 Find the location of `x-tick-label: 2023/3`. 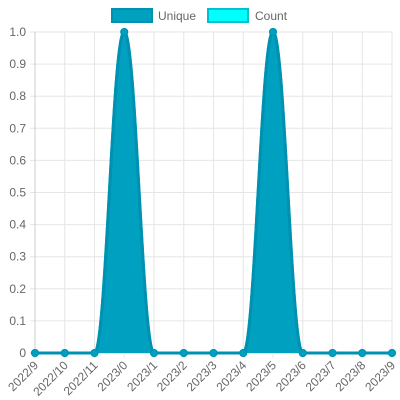

x-tick-label: 2023/3 is located at coordinates (202, 376).